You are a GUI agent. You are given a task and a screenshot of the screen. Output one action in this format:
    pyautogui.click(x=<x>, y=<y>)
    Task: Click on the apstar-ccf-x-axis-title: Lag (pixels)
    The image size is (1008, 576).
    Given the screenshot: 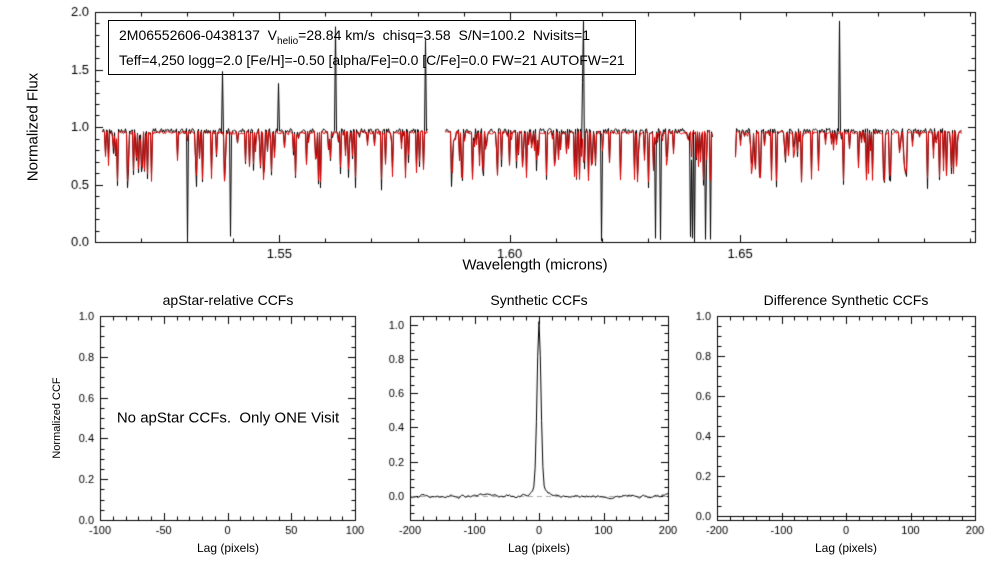 What is the action you would take?
    pyautogui.click(x=228, y=548)
    